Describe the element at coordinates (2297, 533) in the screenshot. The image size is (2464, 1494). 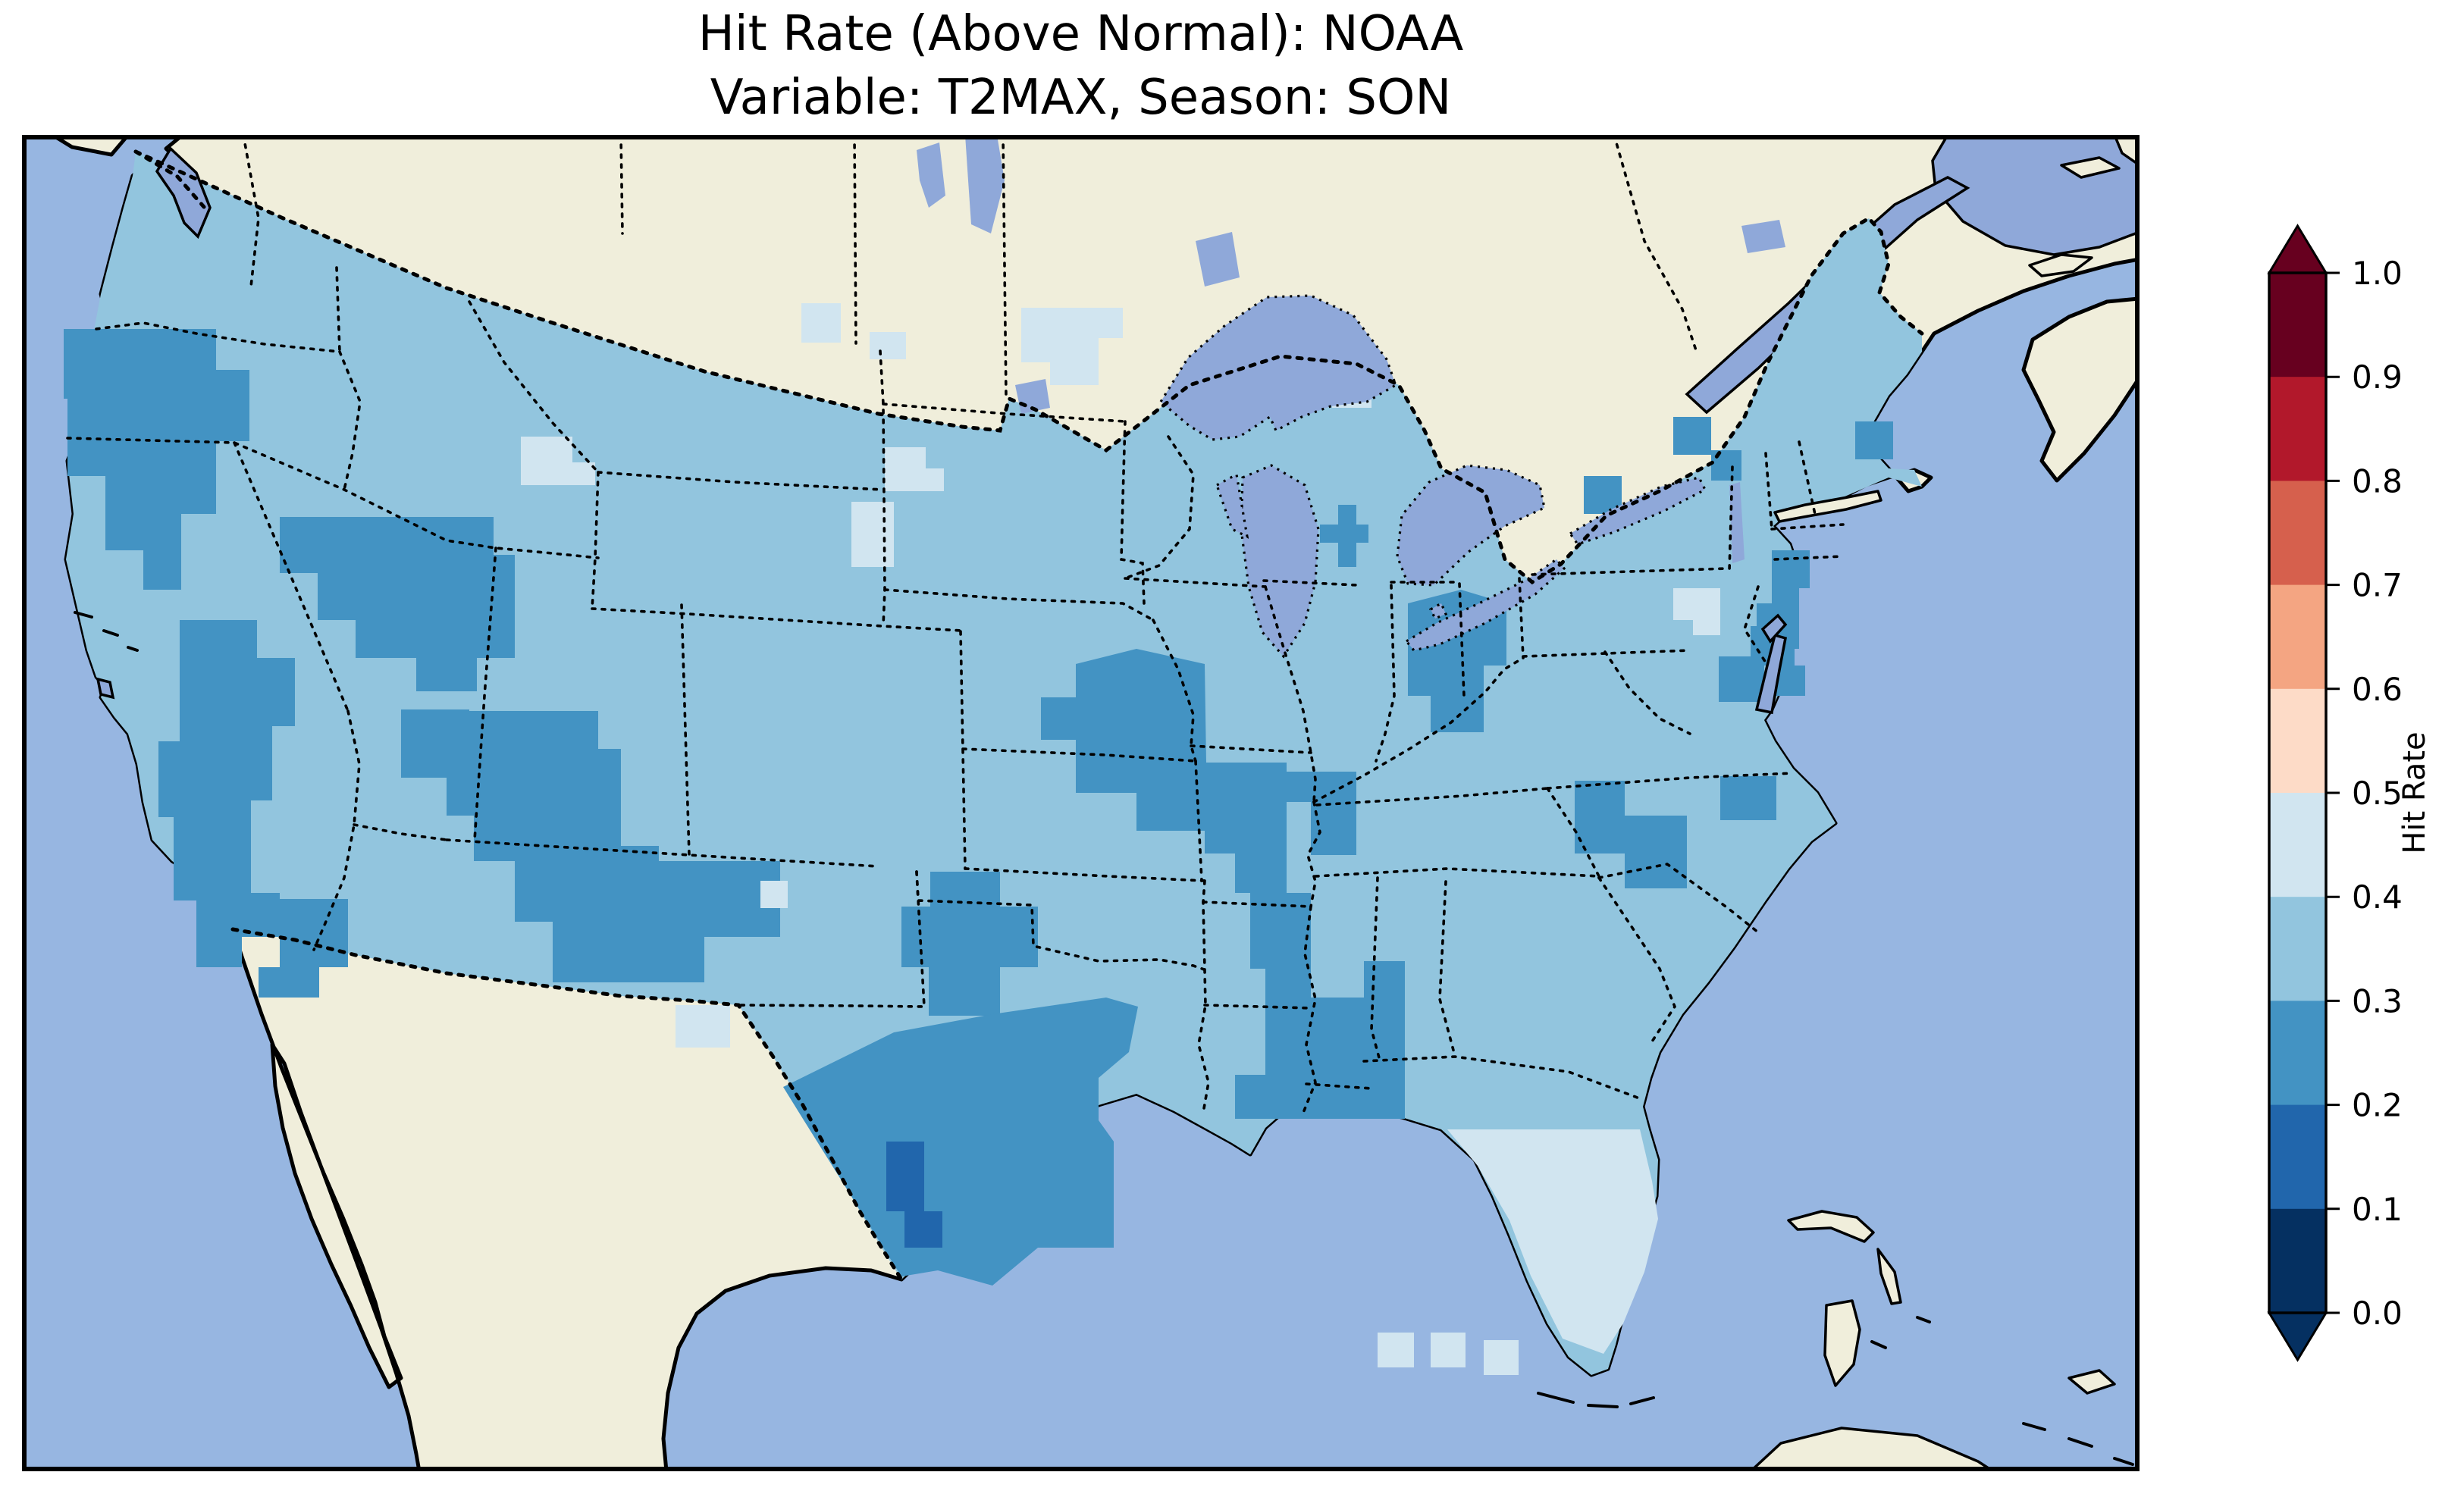
I see `colorbar-bin-0.7–0.8` at that location.